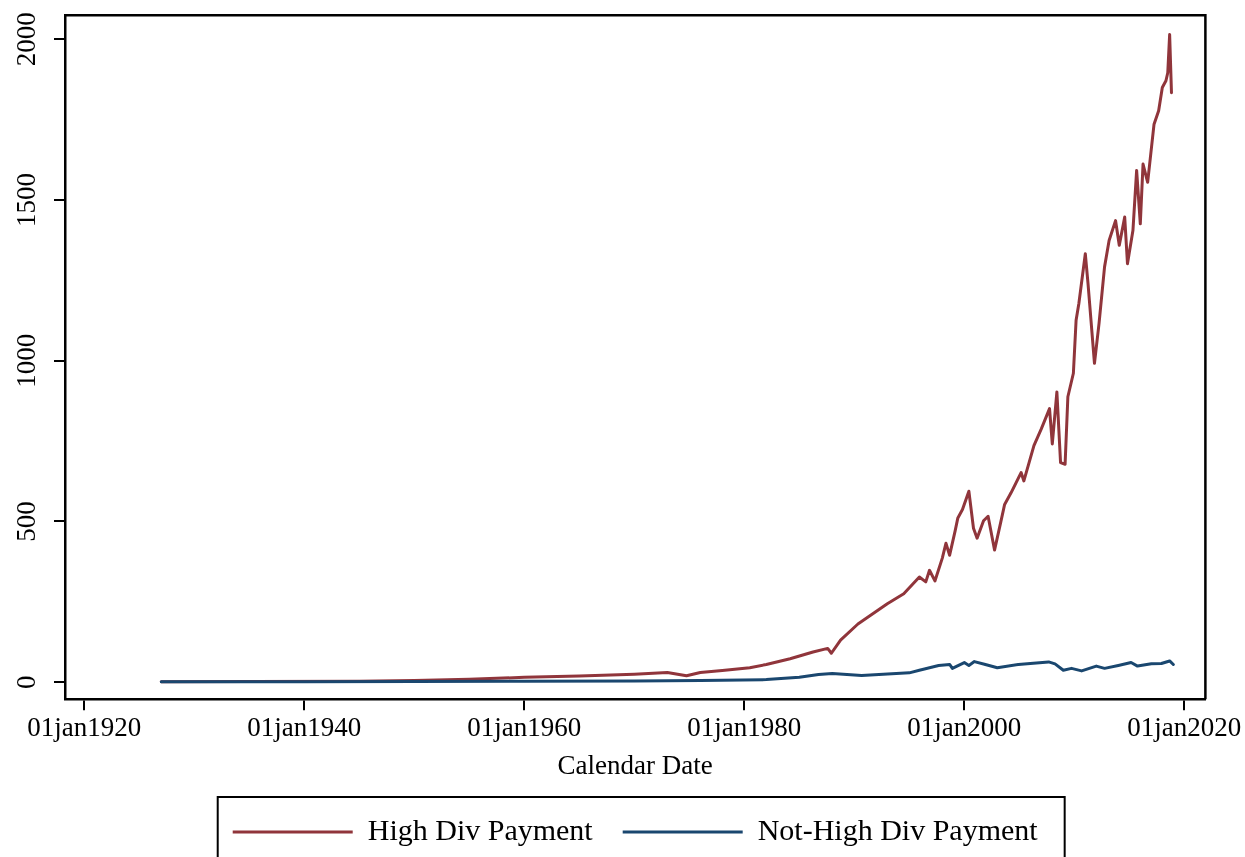 The height and width of the screenshot is (857, 1245). Describe the element at coordinates (84, 727) in the screenshot. I see `x-tick-label: 01jan1920` at that location.